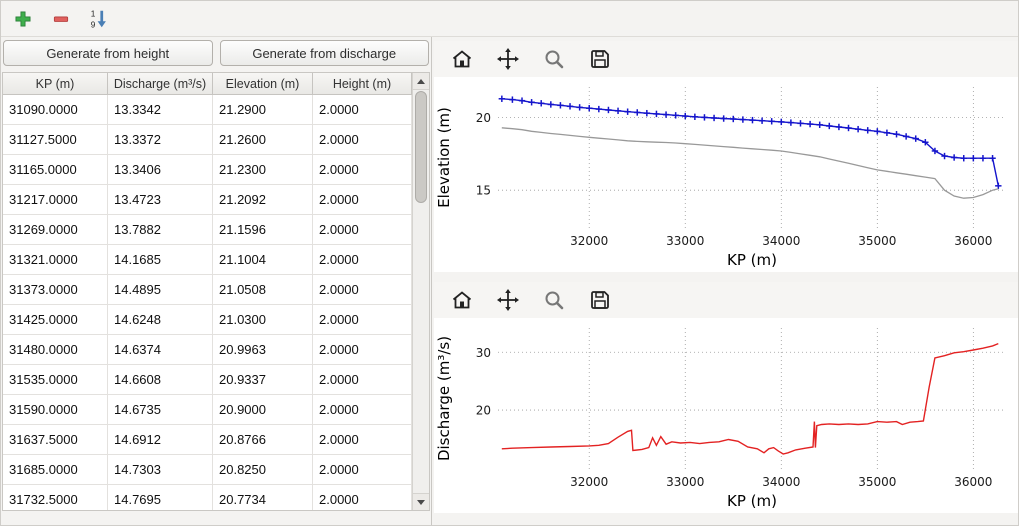  I want to click on cell-elevation: 21.2900, so click(263, 110).